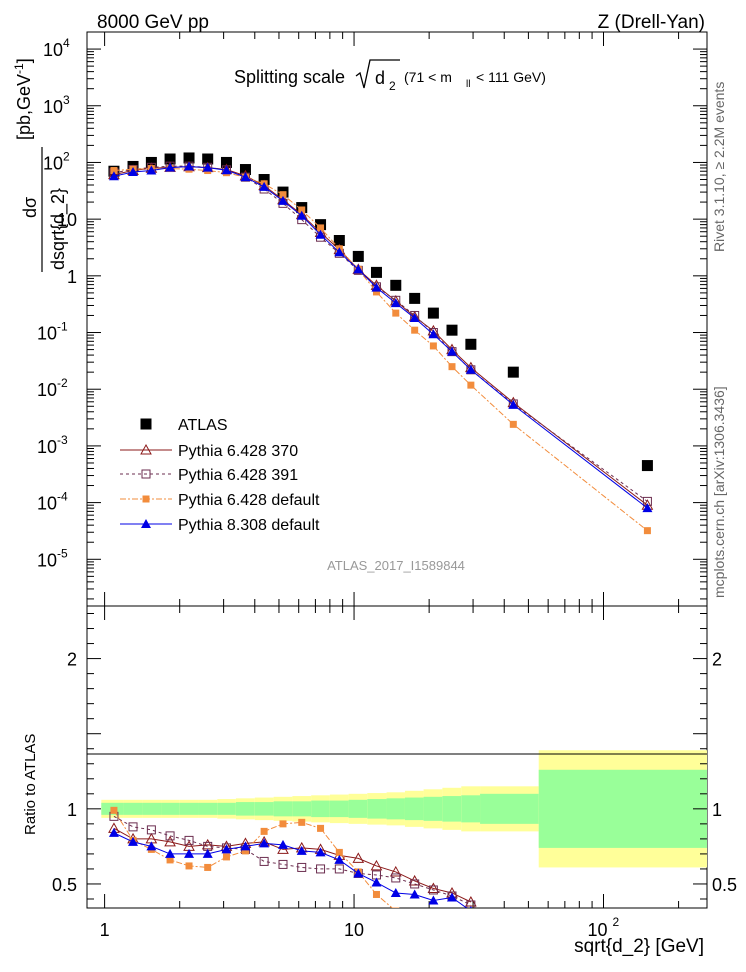  Describe the element at coordinates (62, 553) in the screenshot. I see `y-tick-label-exp: -5` at that location.